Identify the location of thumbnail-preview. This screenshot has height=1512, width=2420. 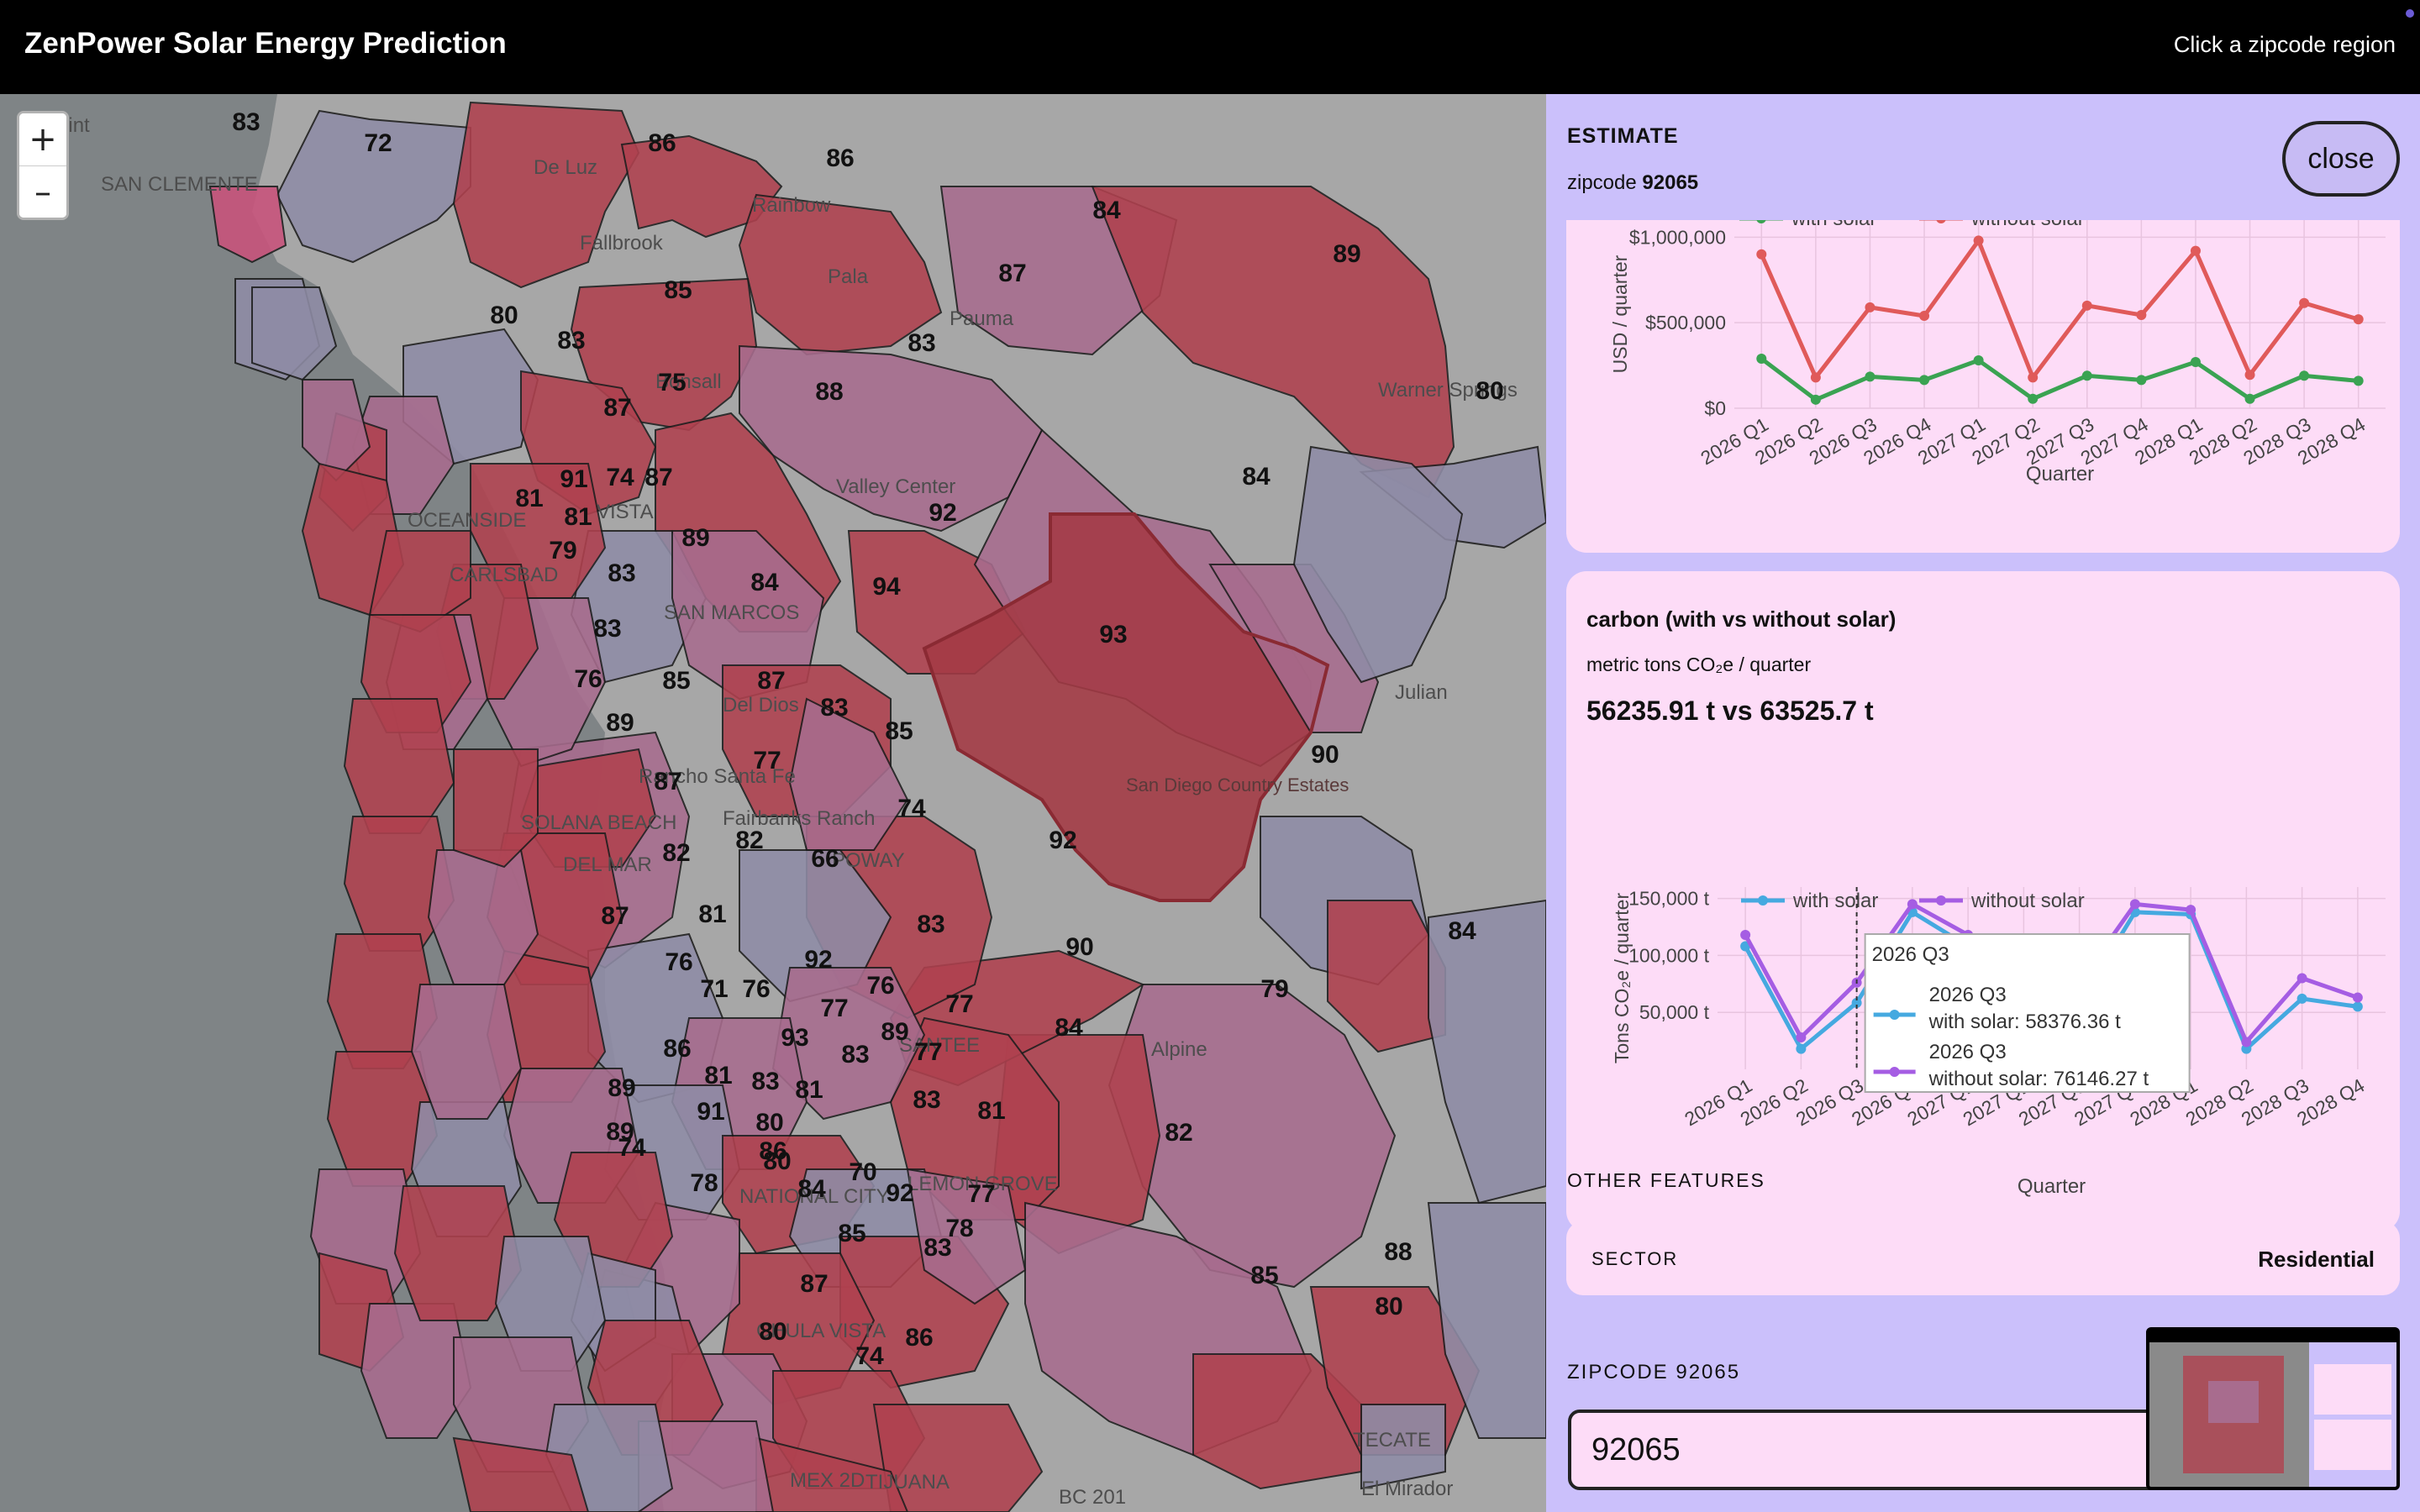
(2272, 1409).